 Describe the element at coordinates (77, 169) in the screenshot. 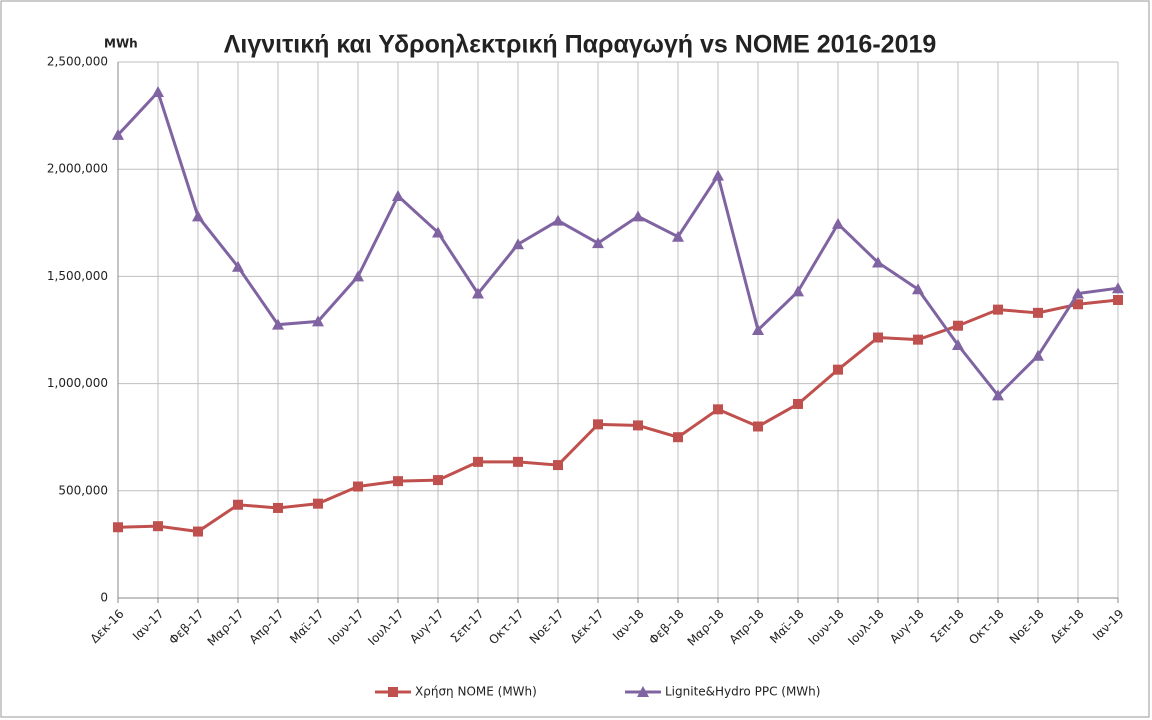

I see `y-tick-label: 2,000,000` at that location.